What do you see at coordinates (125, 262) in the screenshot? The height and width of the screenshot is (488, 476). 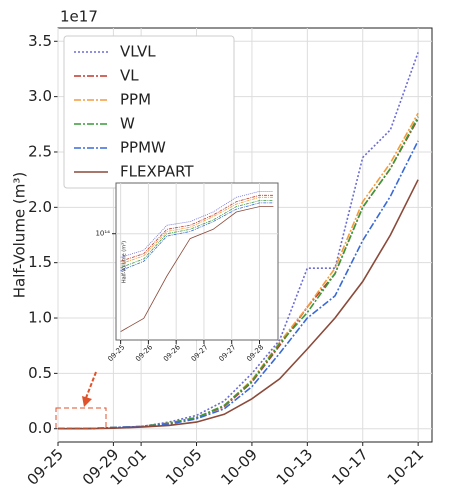 I see `inset-y-axis-label: Half-Volume (m³)` at bounding box center [125, 262].